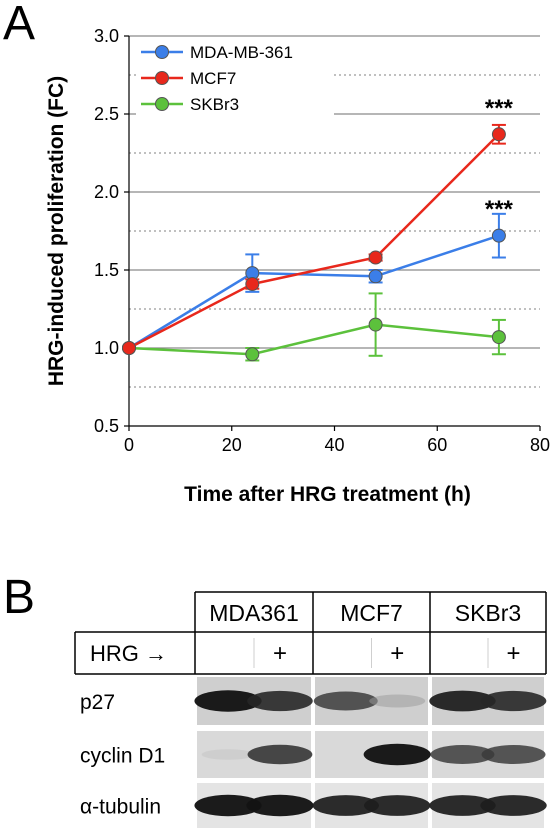 Image resolution: width=550 pixels, height=835 pixels. What do you see at coordinates (214, 104) in the screenshot?
I see `legend-entry: SKBr3` at bounding box center [214, 104].